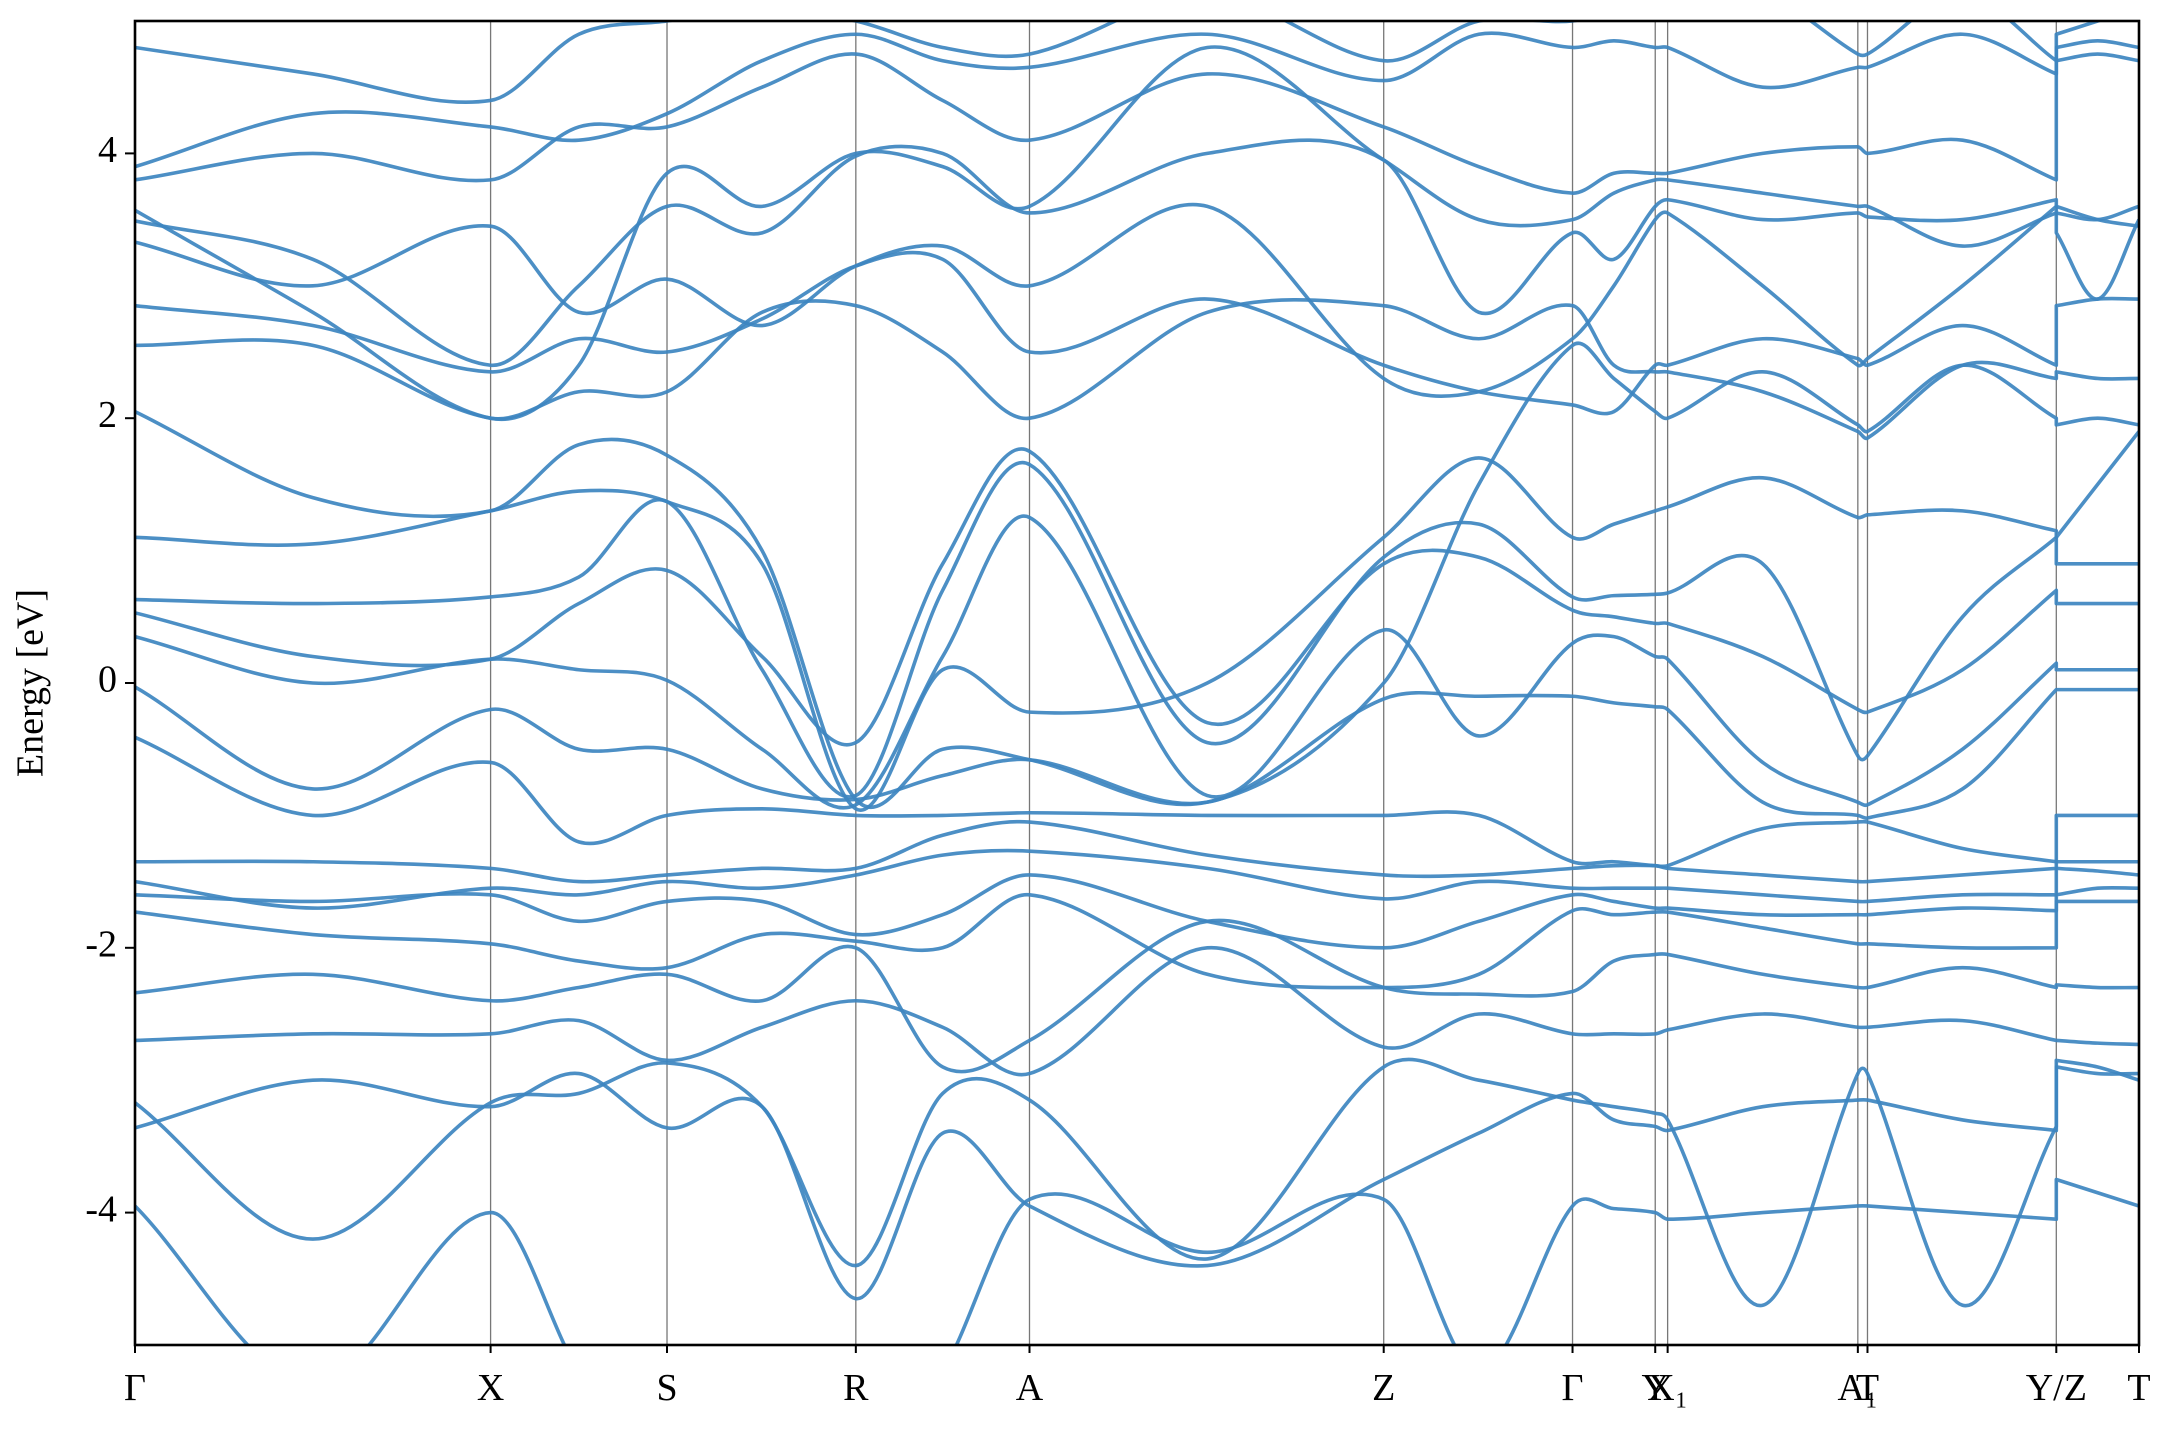  I want to click on x-tick-label: Y/Z, so click(2056, 1388).